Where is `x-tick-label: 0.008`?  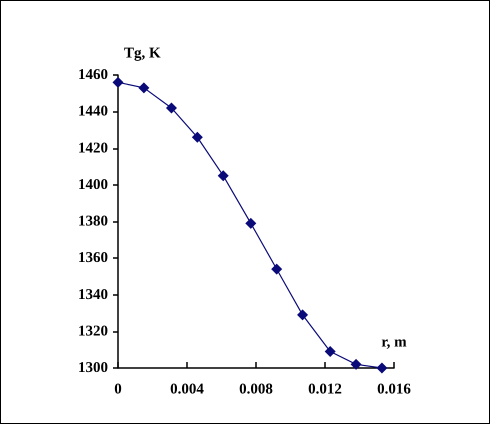
x-tick-label: 0.008 is located at coordinates (256, 390).